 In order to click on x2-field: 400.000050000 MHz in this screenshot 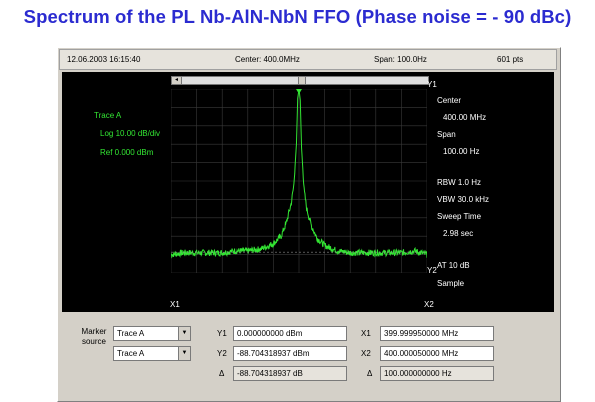, I will do `click(437, 353)`.